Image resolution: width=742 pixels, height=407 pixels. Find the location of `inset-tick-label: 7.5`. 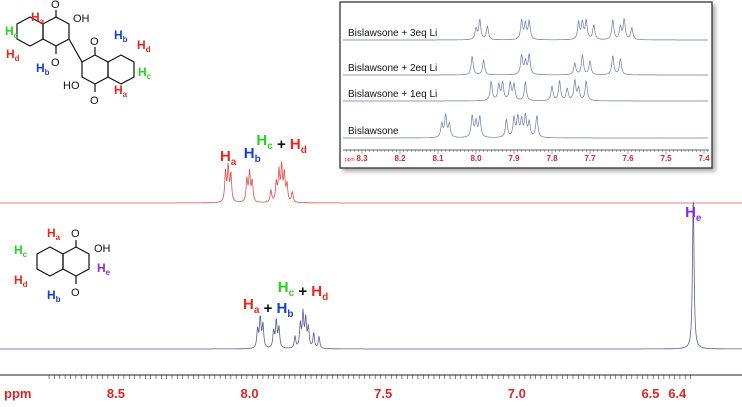

inset-tick-label: 7.5 is located at coordinates (666, 158).